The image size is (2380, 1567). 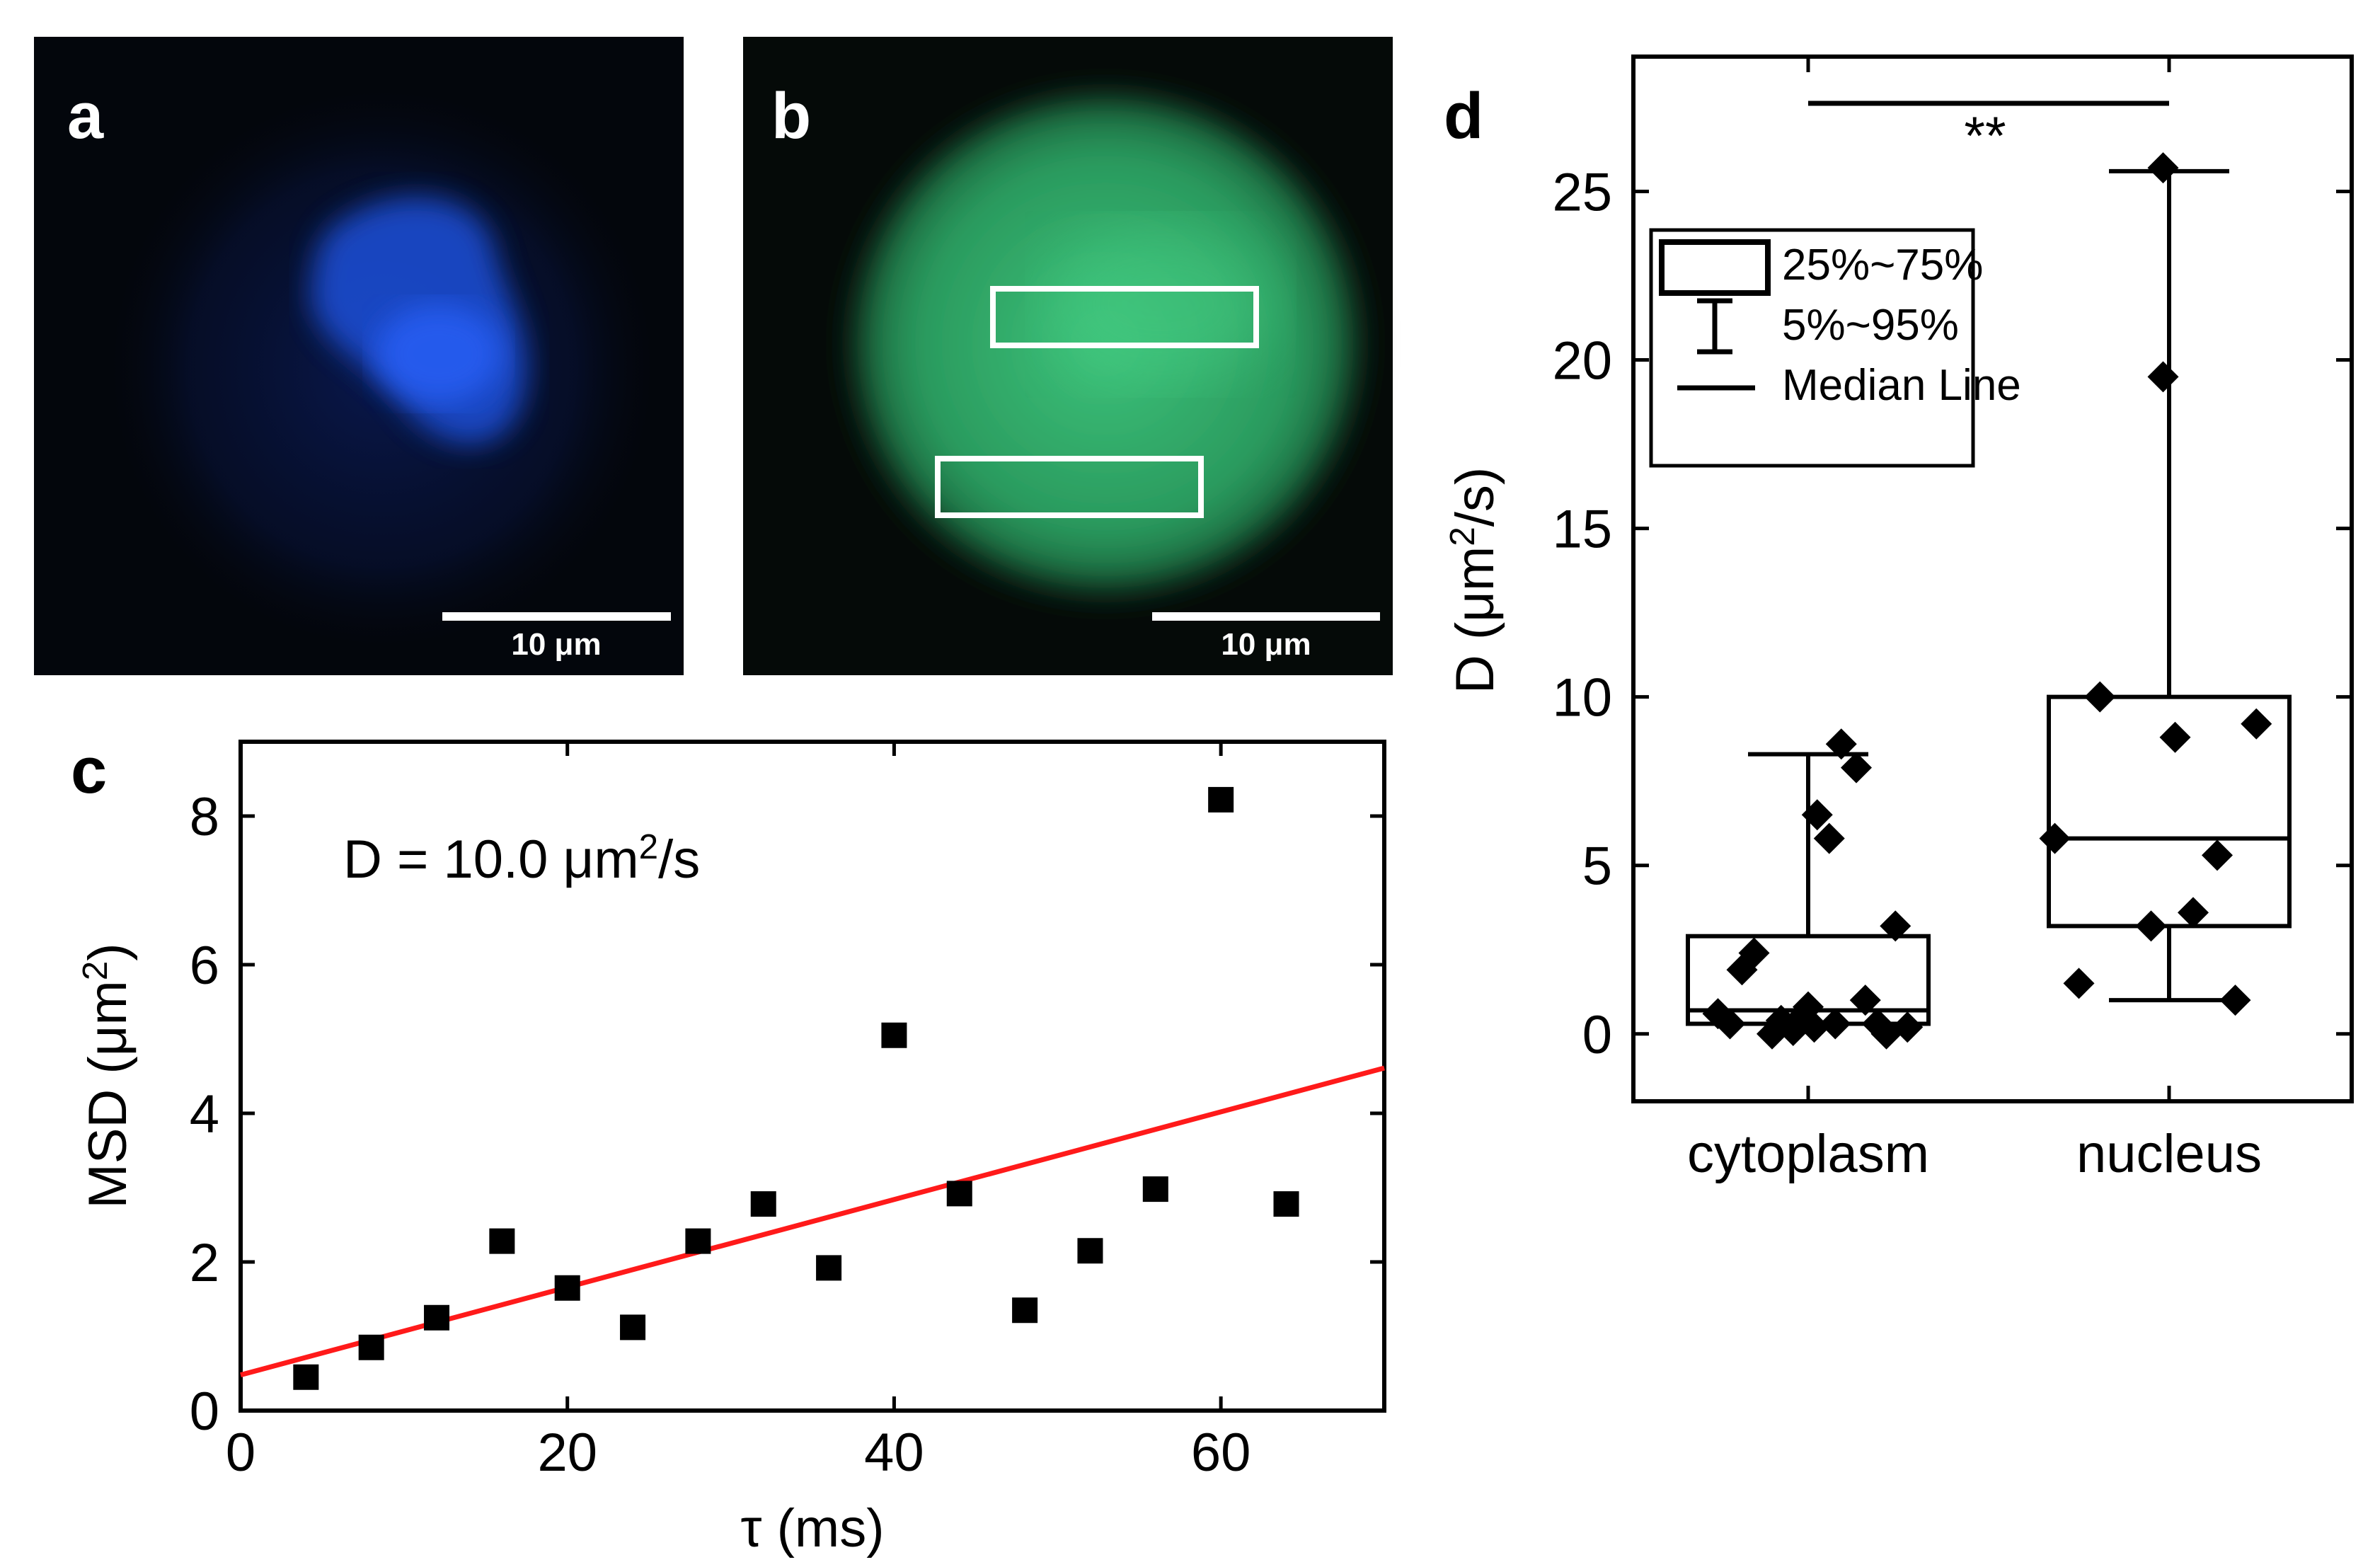 What do you see at coordinates (89, 771) in the screenshot?
I see `panel-label-c: c` at bounding box center [89, 771].